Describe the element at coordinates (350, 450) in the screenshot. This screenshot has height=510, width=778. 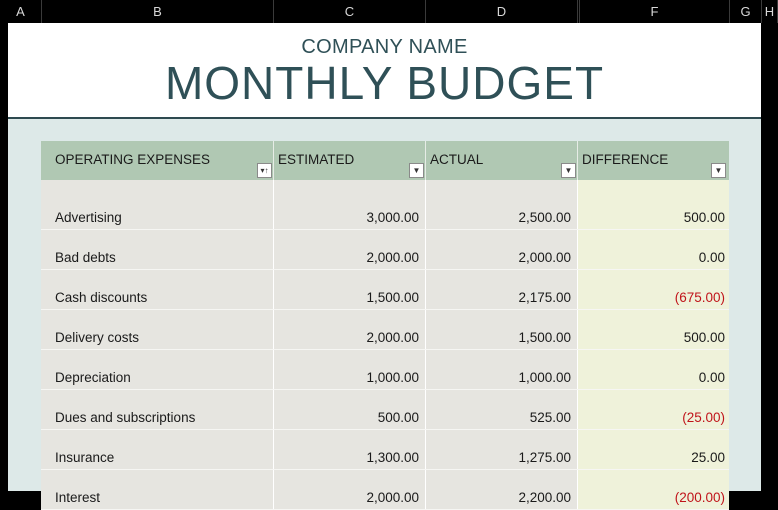
I see `cell-estimated: 1,300.00` at that location.